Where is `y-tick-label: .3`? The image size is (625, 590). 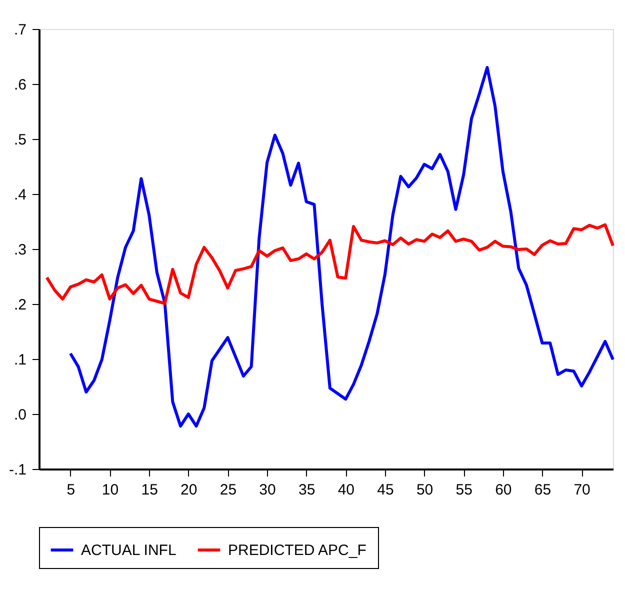
y-tick-label: .3 is located at coordinates (20, 250).